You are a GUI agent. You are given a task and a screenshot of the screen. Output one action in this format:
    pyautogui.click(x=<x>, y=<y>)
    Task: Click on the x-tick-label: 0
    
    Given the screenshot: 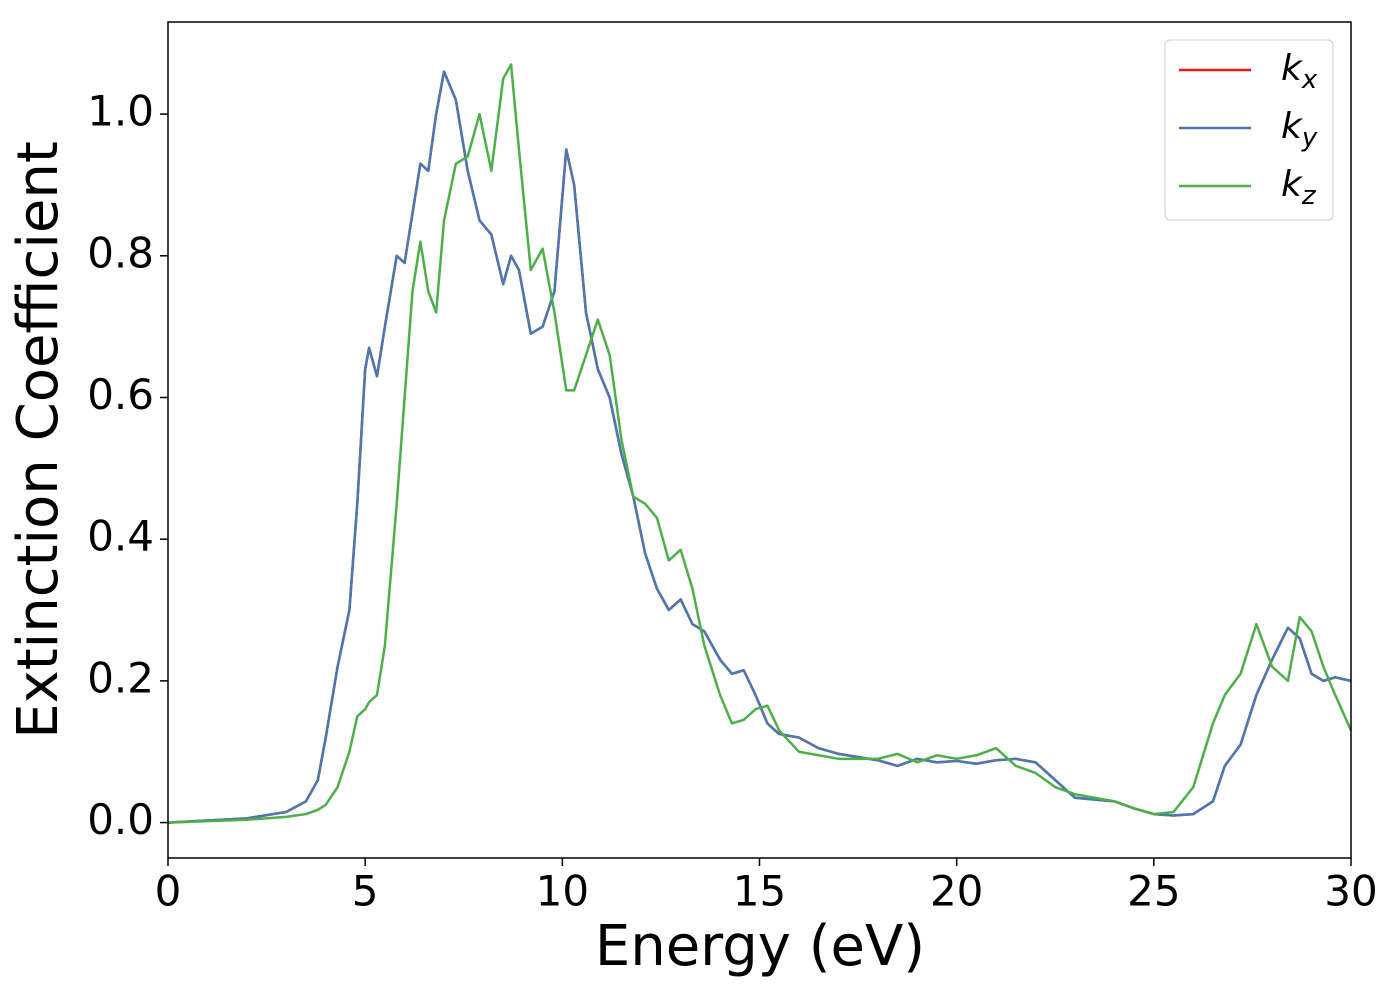 What is the action you would take?
    pyautogui.click(x=168, y=891)
    